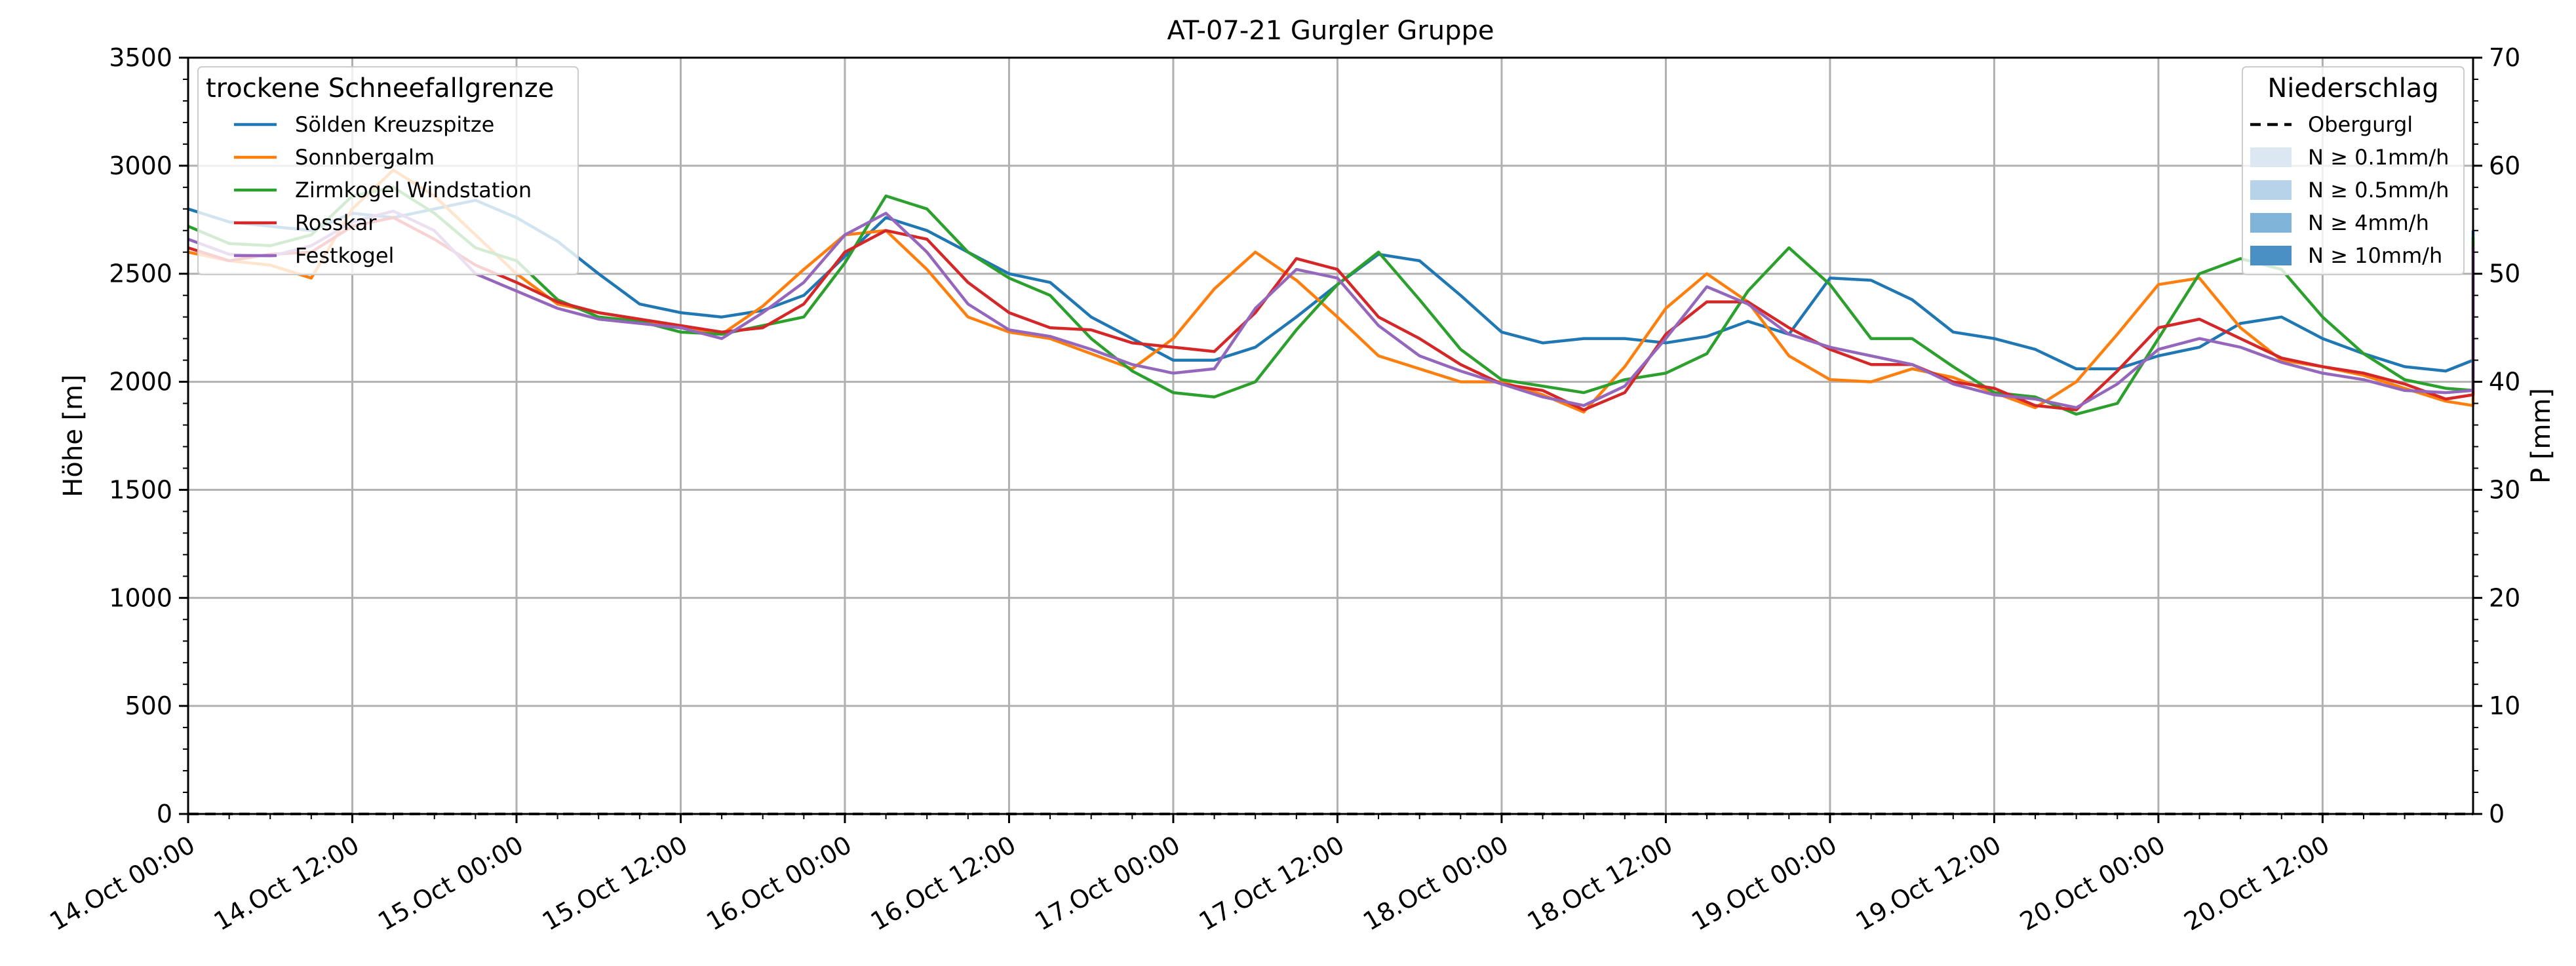 This screenshot has height=966, width=2576. I want to click on legend-label-precip: N ≥ 10mm/h, so click(2375, 255).